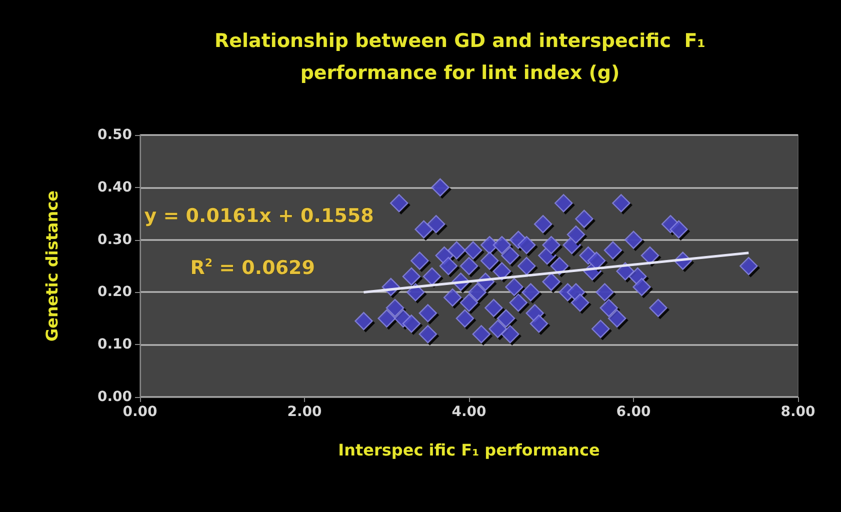 The width and height of the screenshot is (841, 512). Describe the element at coordinates (114, 240) in the screenshot. I see `y-tick-label: 0.30` at that location.